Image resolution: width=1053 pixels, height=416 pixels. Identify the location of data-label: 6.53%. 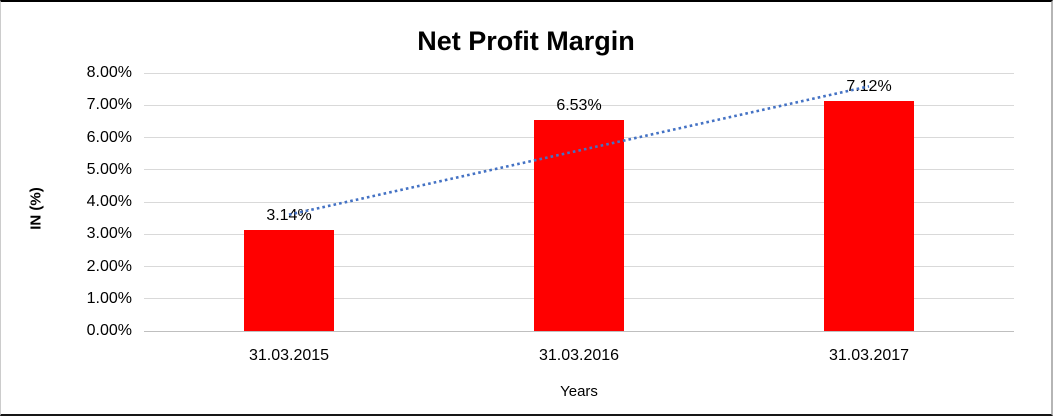
(579, 106).